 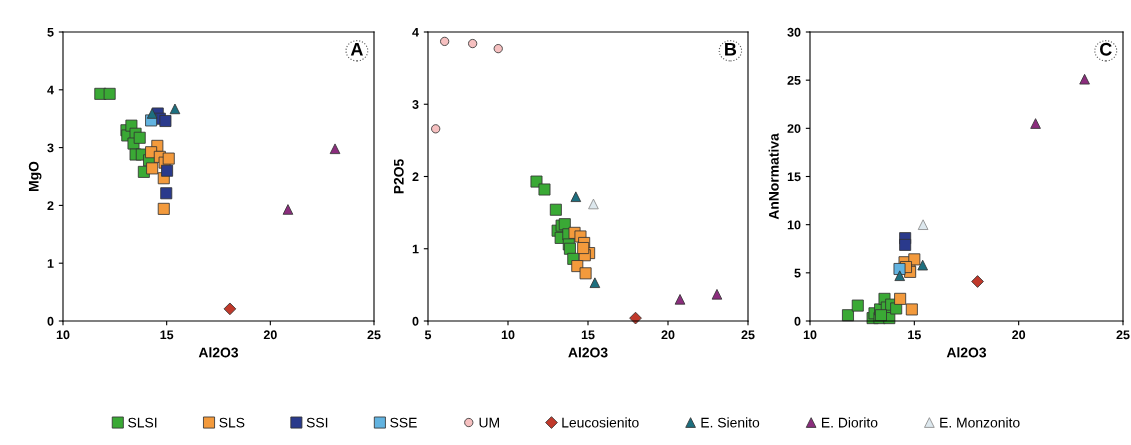 I want to click on y-tick-label: 15, so click(x=794, y=177).